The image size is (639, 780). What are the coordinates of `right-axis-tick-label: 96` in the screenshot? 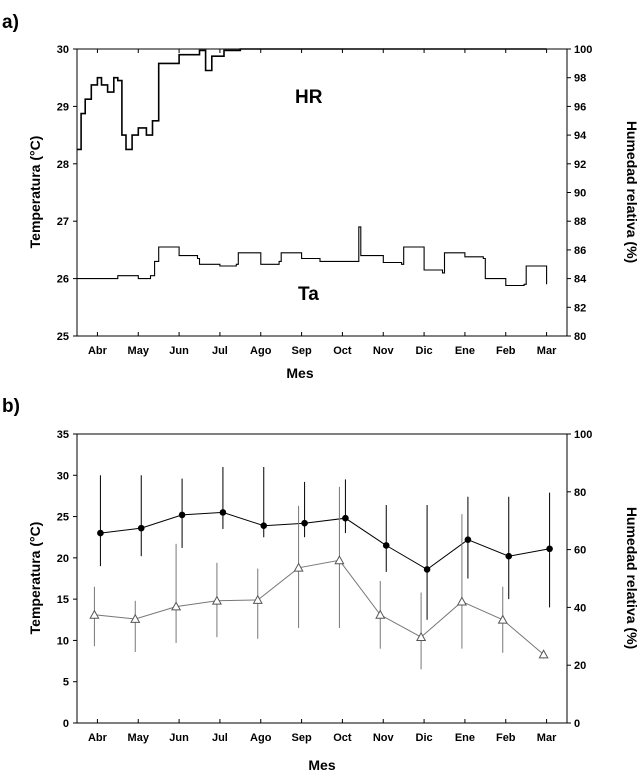 It's located at (580, 107).